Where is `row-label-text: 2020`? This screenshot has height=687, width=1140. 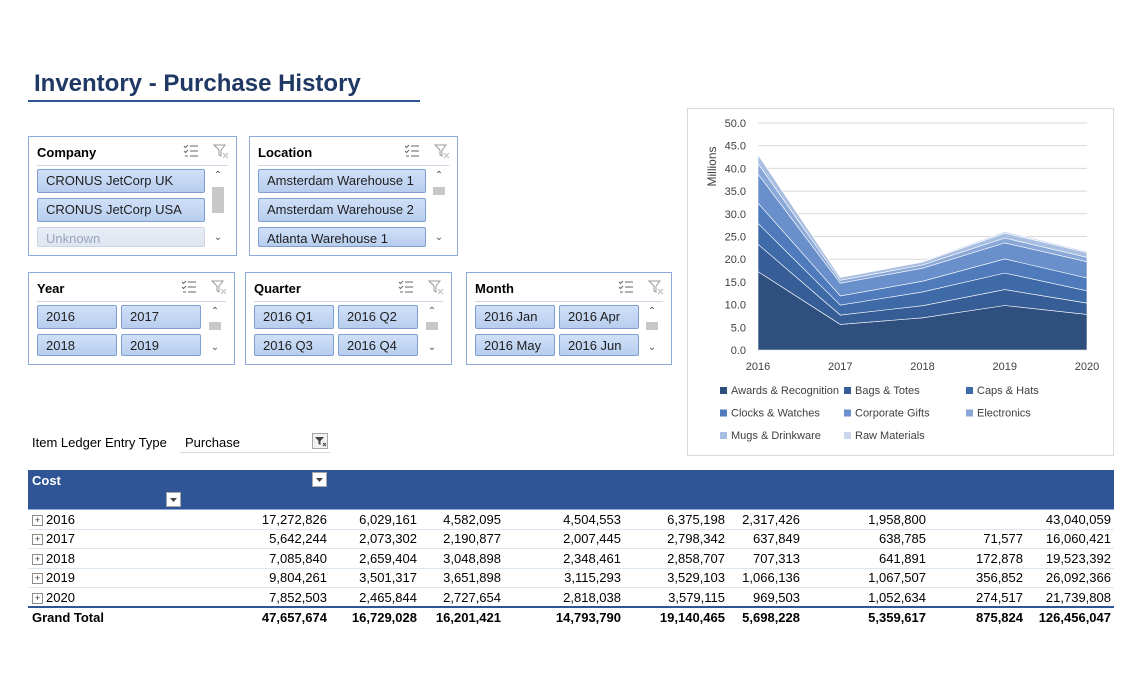 row-label-text: 2020 is located at coordinates (60, 597).